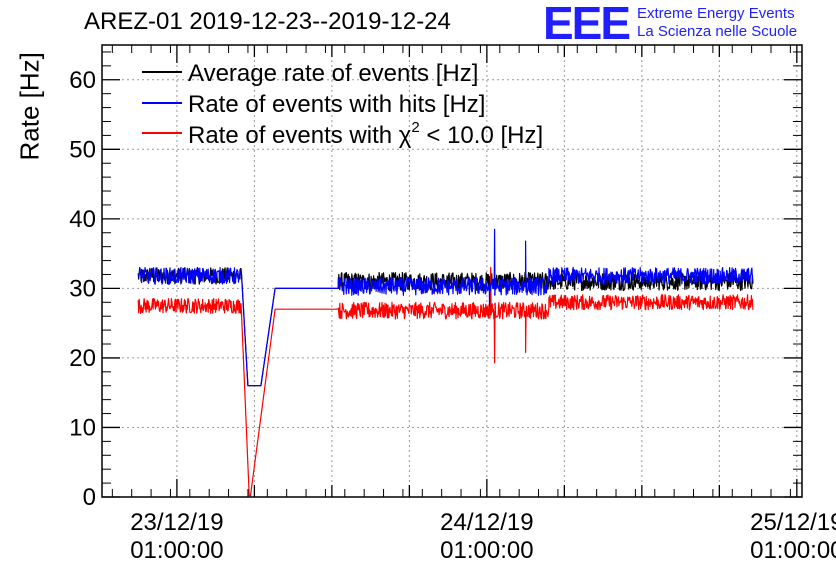 The width and height of the screenshot is (836, 572). What do you see at coordinates (793, 522) in the screenshot?
I see `x-tick-label-date: 25/12/19` at bounding box center [793, 522].